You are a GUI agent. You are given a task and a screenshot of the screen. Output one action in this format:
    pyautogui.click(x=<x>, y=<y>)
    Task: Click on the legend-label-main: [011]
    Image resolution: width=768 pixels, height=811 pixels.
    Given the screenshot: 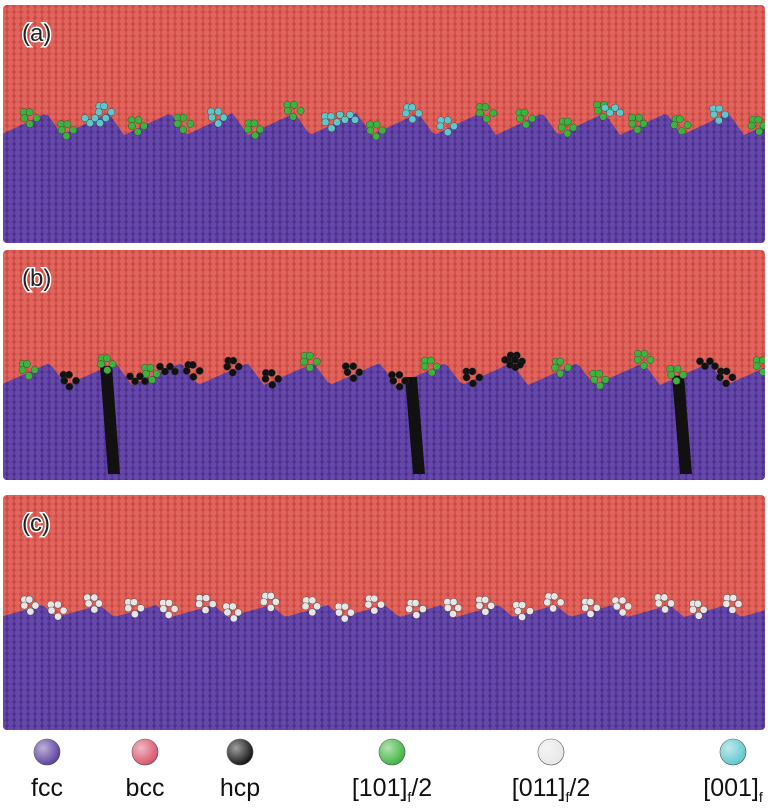 What is the action you would take?
    pyautogui.click(x=539, y=788)
    